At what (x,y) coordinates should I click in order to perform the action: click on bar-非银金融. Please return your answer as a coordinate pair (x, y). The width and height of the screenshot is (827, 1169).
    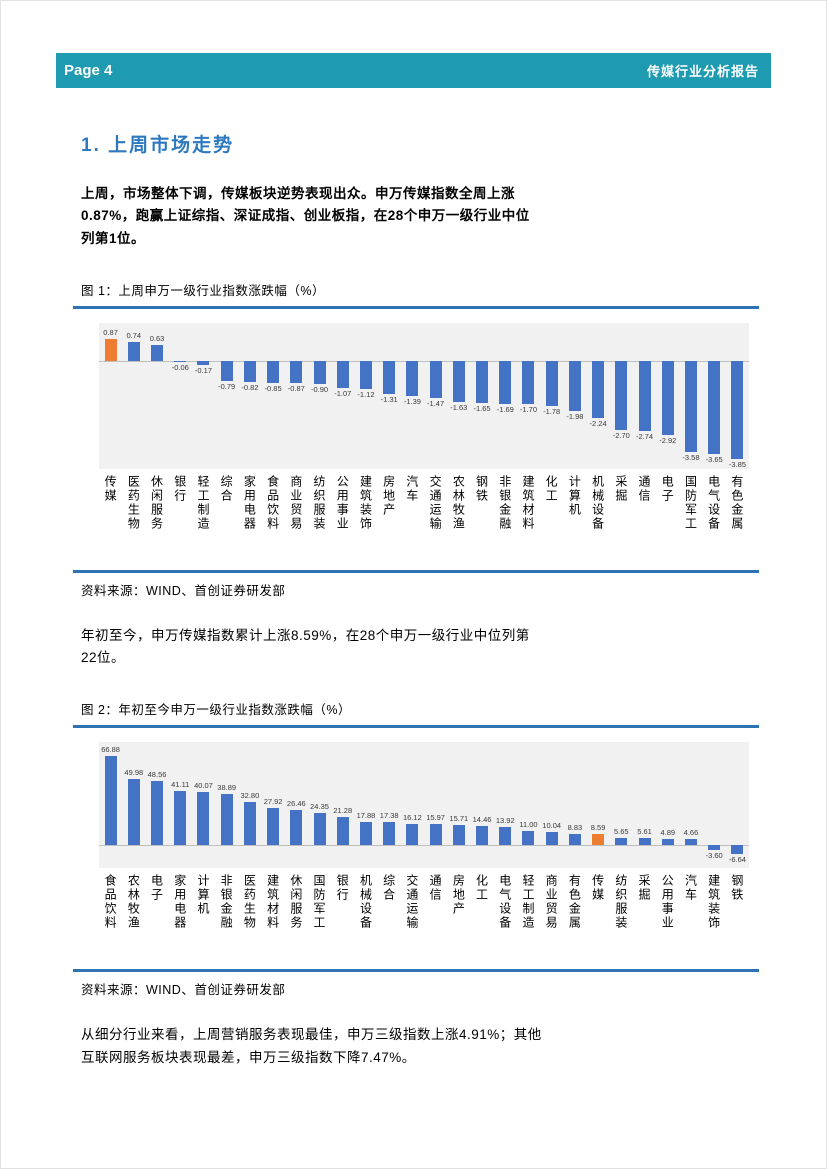
    Looking at the image, I should click on (505, 382).